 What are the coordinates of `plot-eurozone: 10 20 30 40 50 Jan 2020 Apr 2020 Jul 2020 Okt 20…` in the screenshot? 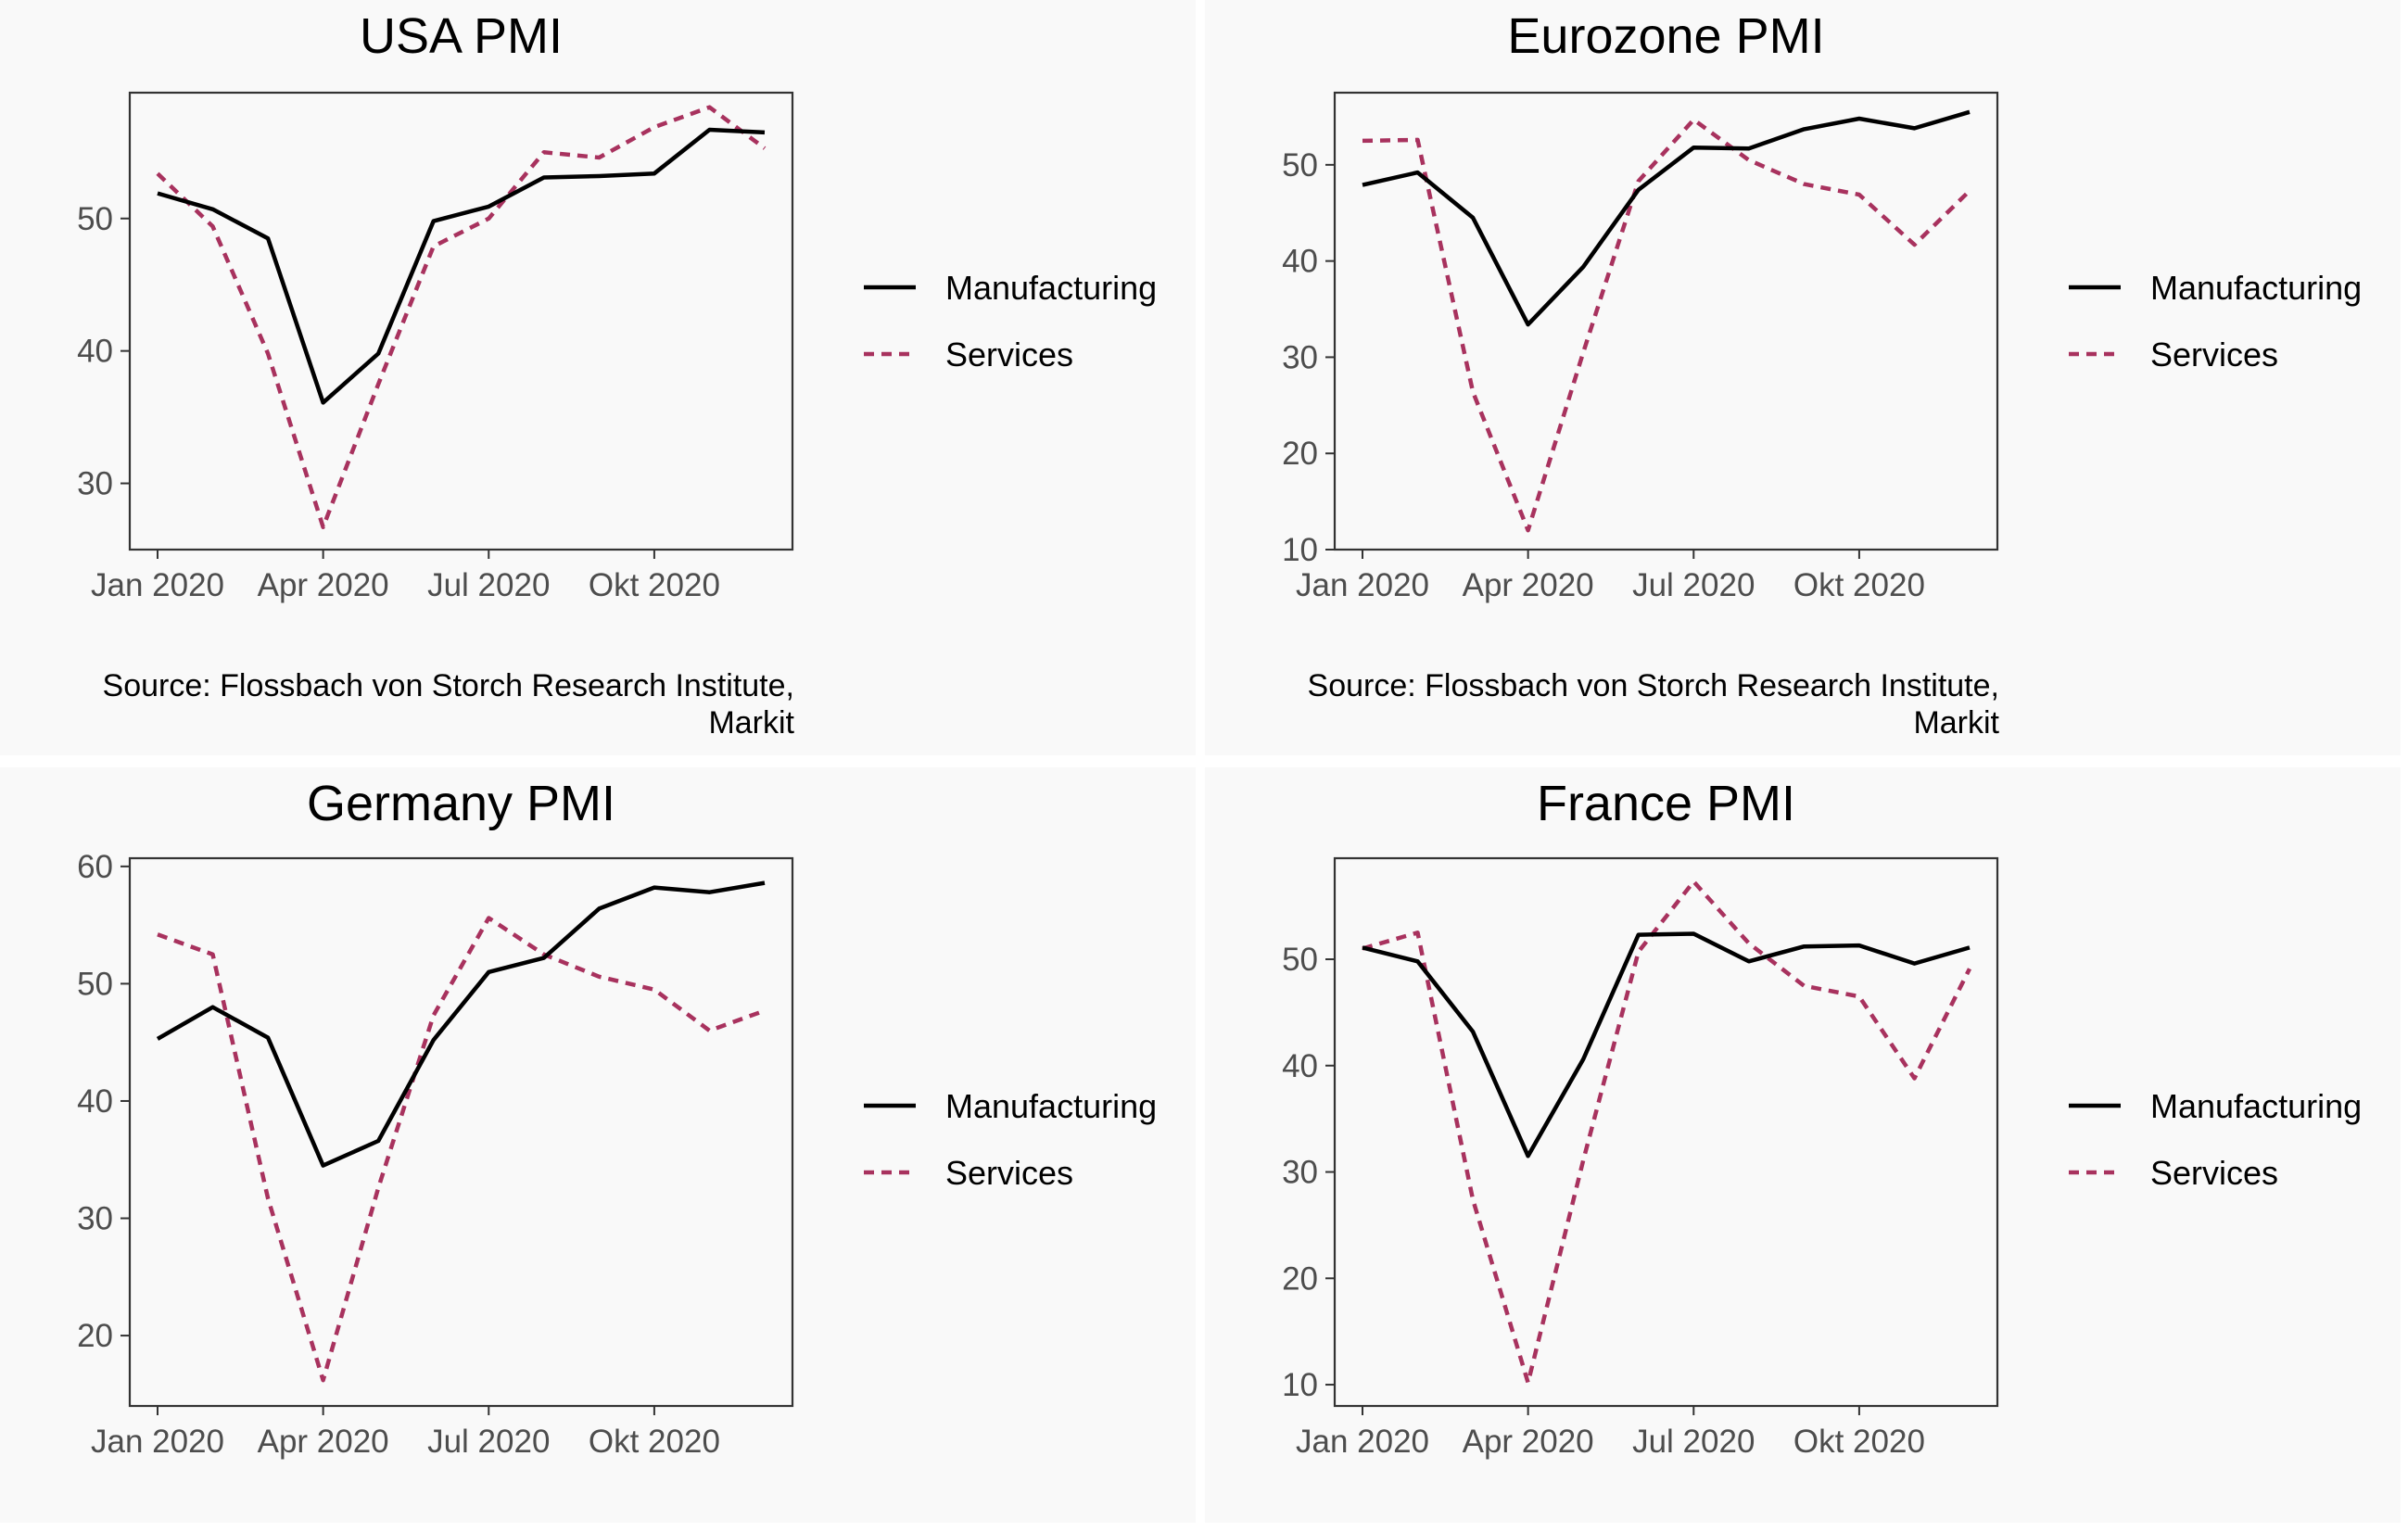 It's located at (1640, 347).